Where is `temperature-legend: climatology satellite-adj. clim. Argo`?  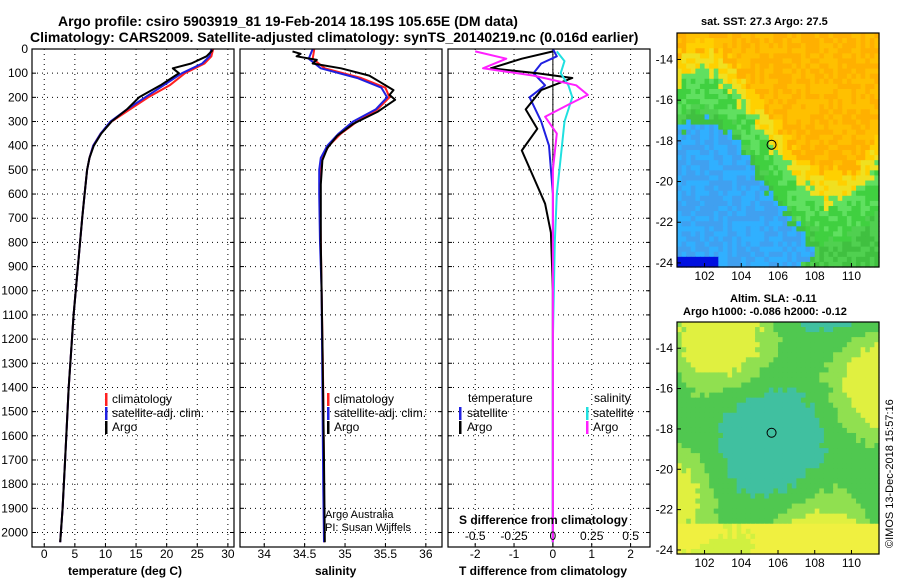
temperature-legend: climatology satellite-adj. clim. Argo is located at coordinates (154, 413).